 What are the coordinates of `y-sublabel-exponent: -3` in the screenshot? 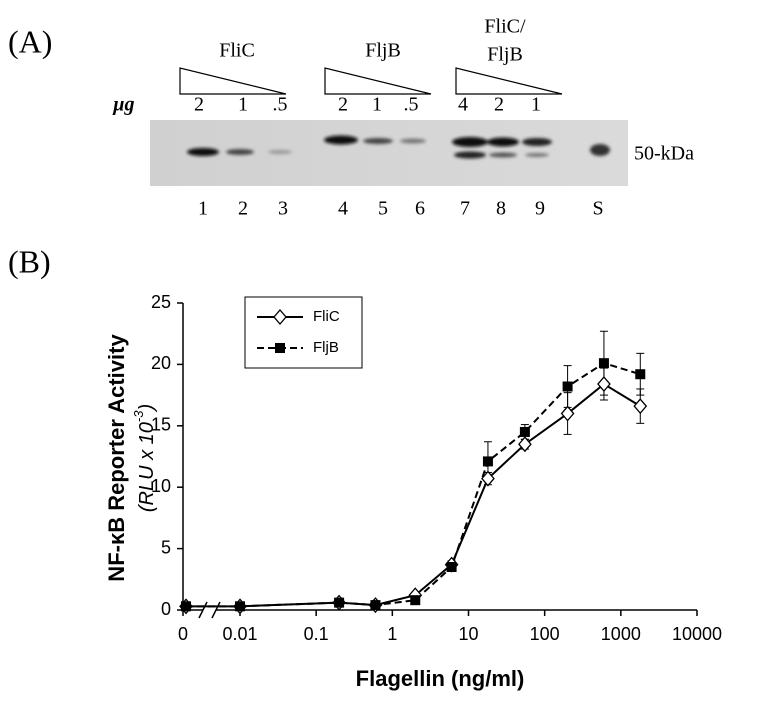 It's located at (138, 416).